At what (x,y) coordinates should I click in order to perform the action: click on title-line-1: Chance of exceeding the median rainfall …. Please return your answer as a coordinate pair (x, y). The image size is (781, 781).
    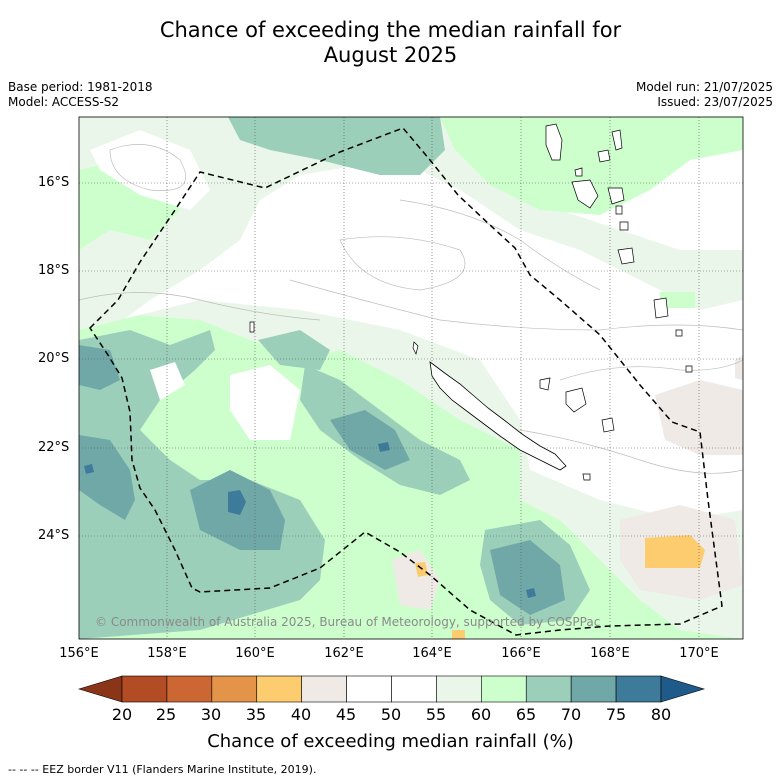
    Looking at the image, I should click on (390, 30).